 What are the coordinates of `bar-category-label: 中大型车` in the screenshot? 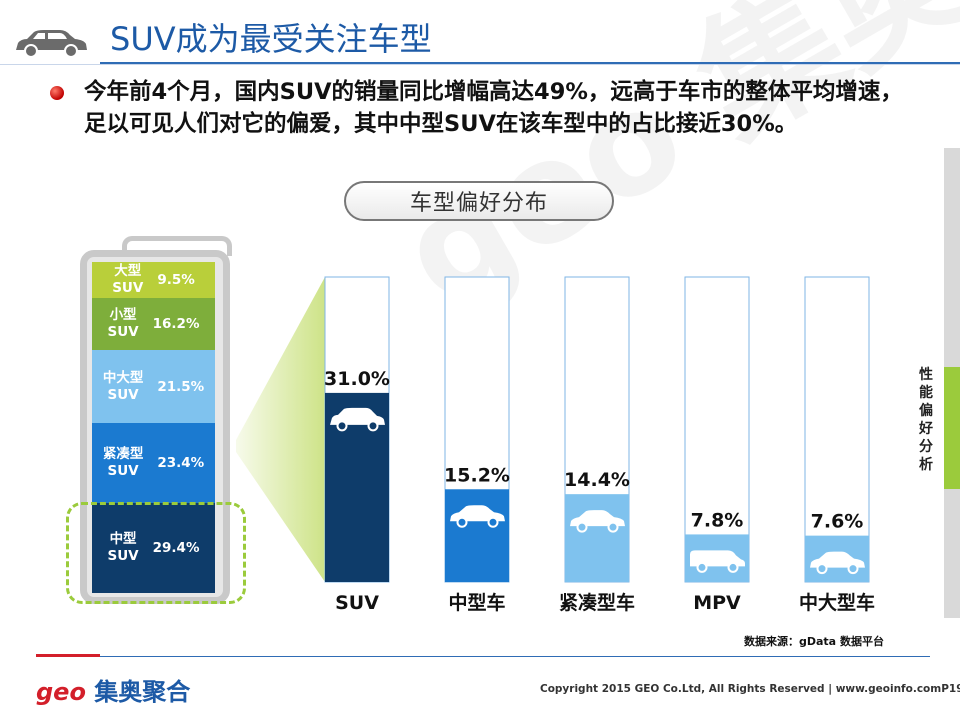 It's located at (837, 602).